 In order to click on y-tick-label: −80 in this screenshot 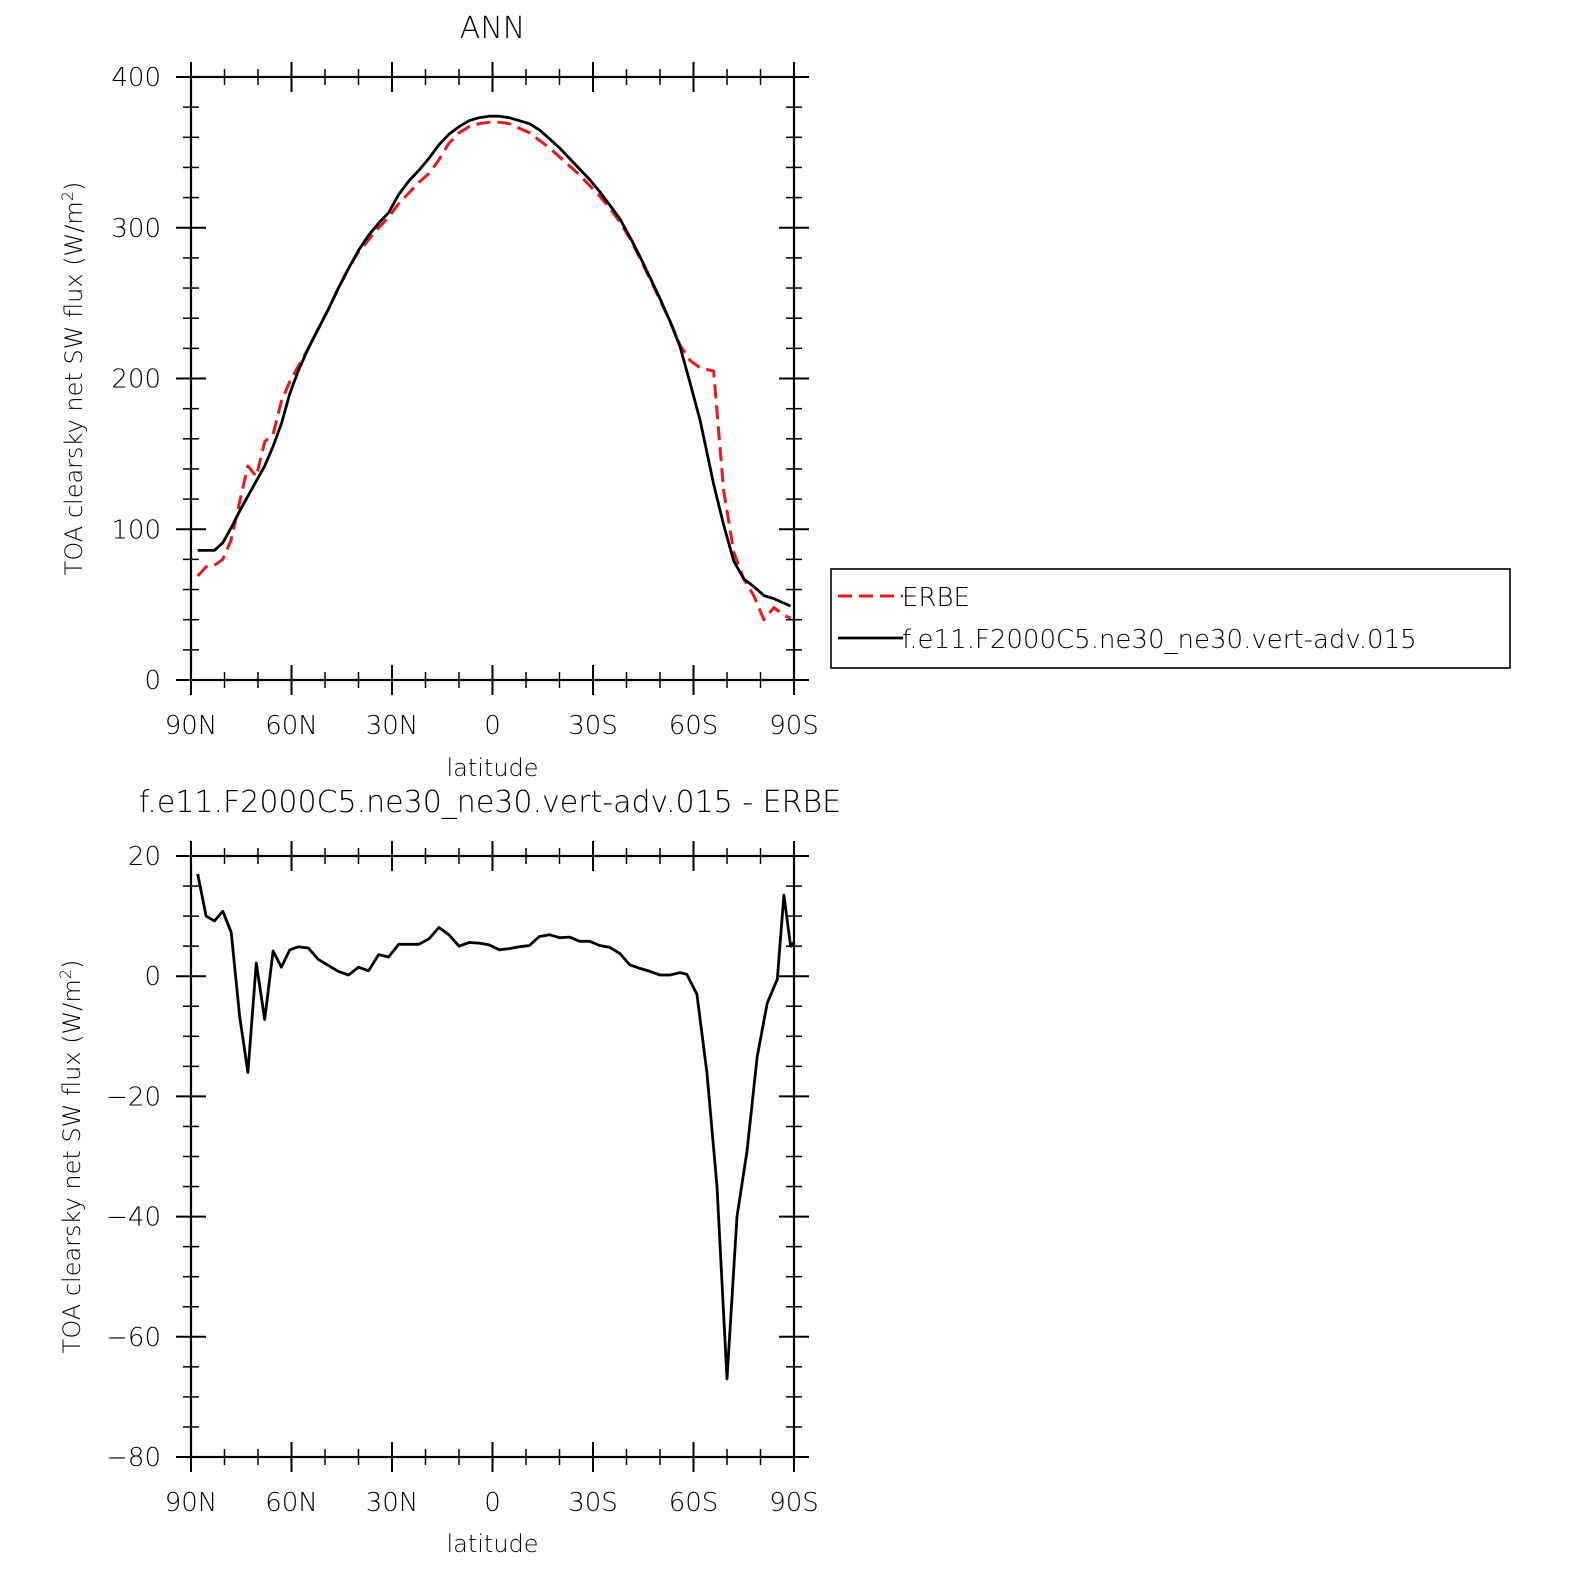, I will do `click(133, 1458)`.